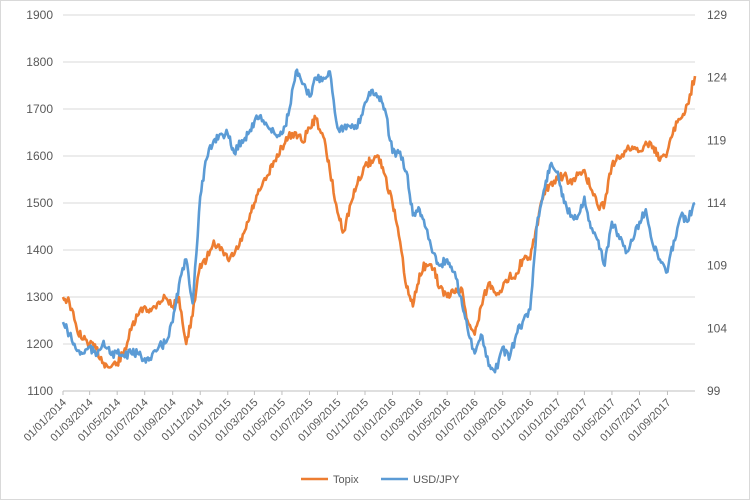 The height and width of the screenshot is (504, 750). Describe the element at coordinates (346, 480) in the screenshot. I see `legend-label: Topix` at that location.